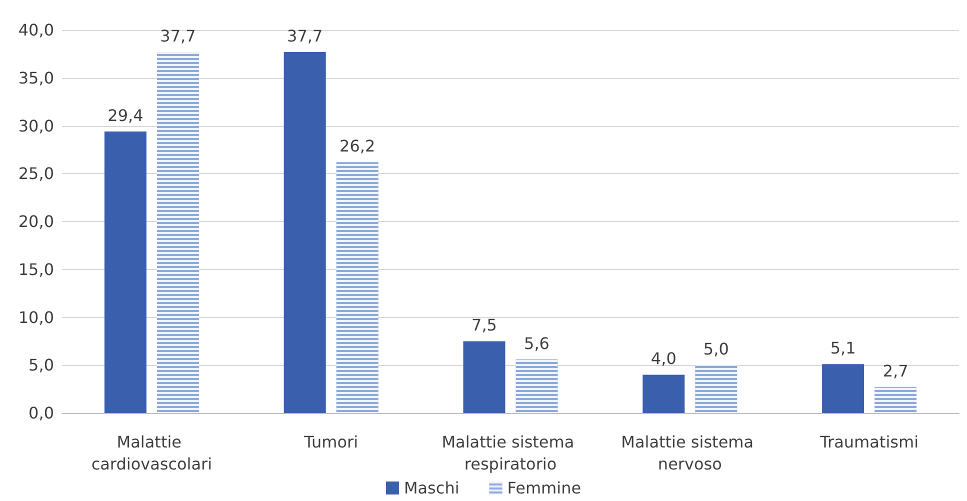  I want to click on data-label: 29,4, so click(126, 115).